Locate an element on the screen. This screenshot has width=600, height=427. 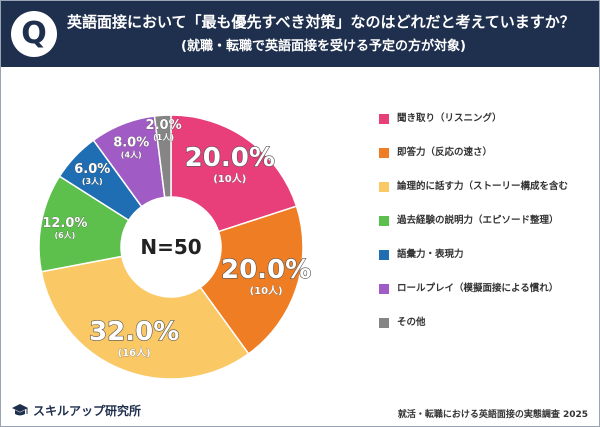
legend-label: ロールプレイ（模擬面接による慣れ） is located at coordinates (478, 288).